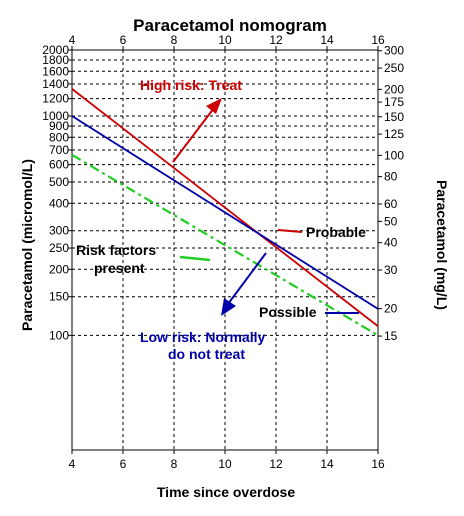 The width and height of the screenshot is (464, 516). What do you see at coordinates (214, 106) in the screenshot?
I see `high-risk-arrow-head` at bounding box center [214, 106].